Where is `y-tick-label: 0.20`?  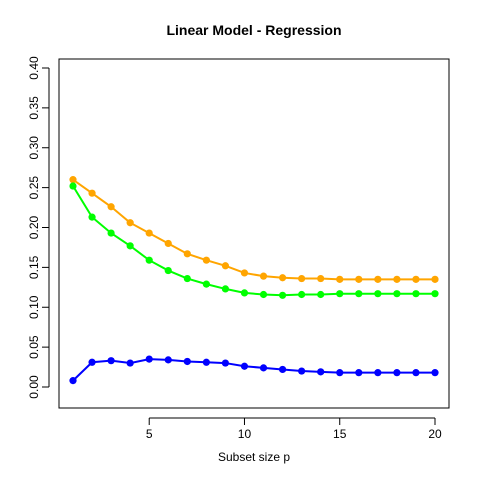
y-tick-label: 0.20 is located at coordinates (34, 227).